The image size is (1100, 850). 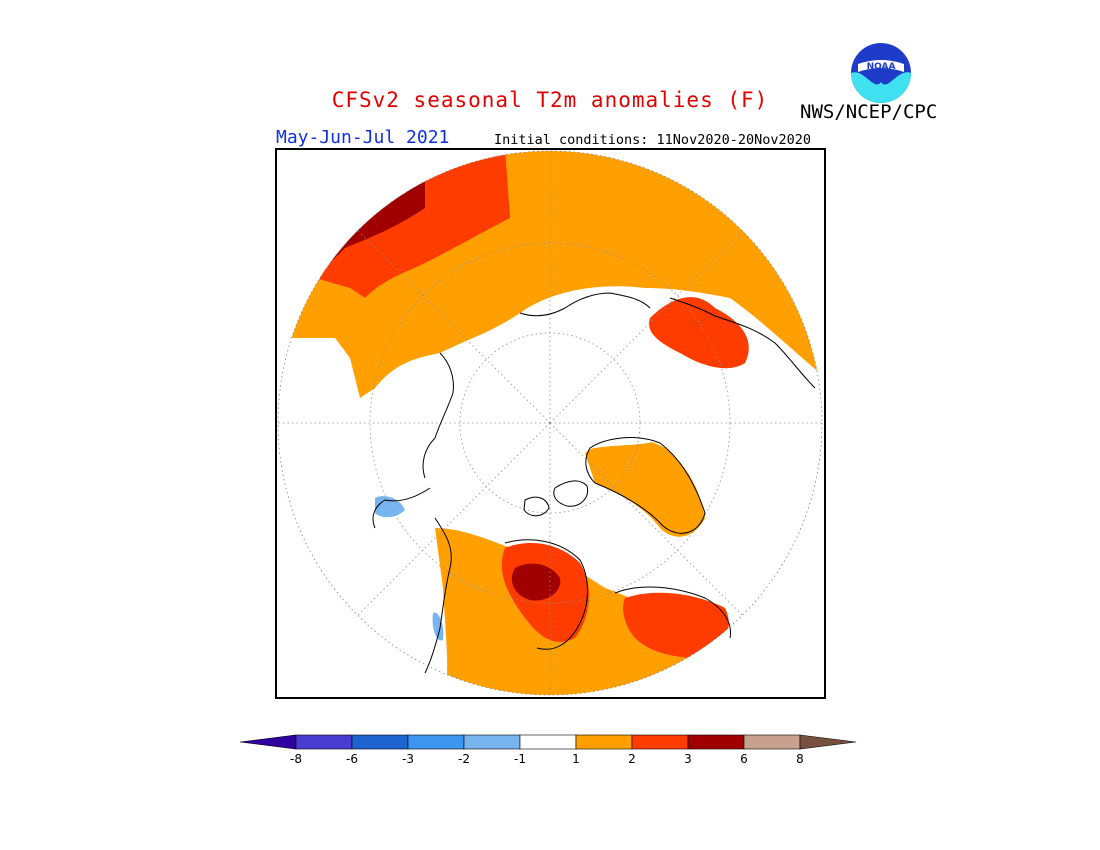 I want to click on colorbar-tick-label: -8, so click(x=296, y=759).